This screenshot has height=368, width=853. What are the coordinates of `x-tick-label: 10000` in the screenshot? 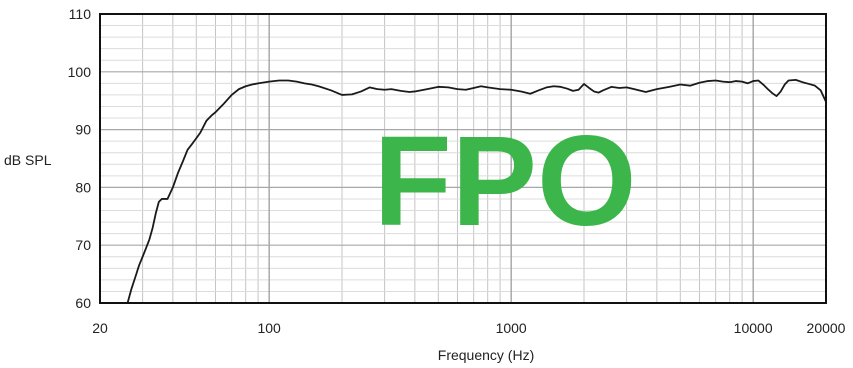 It's located at (753, 328).